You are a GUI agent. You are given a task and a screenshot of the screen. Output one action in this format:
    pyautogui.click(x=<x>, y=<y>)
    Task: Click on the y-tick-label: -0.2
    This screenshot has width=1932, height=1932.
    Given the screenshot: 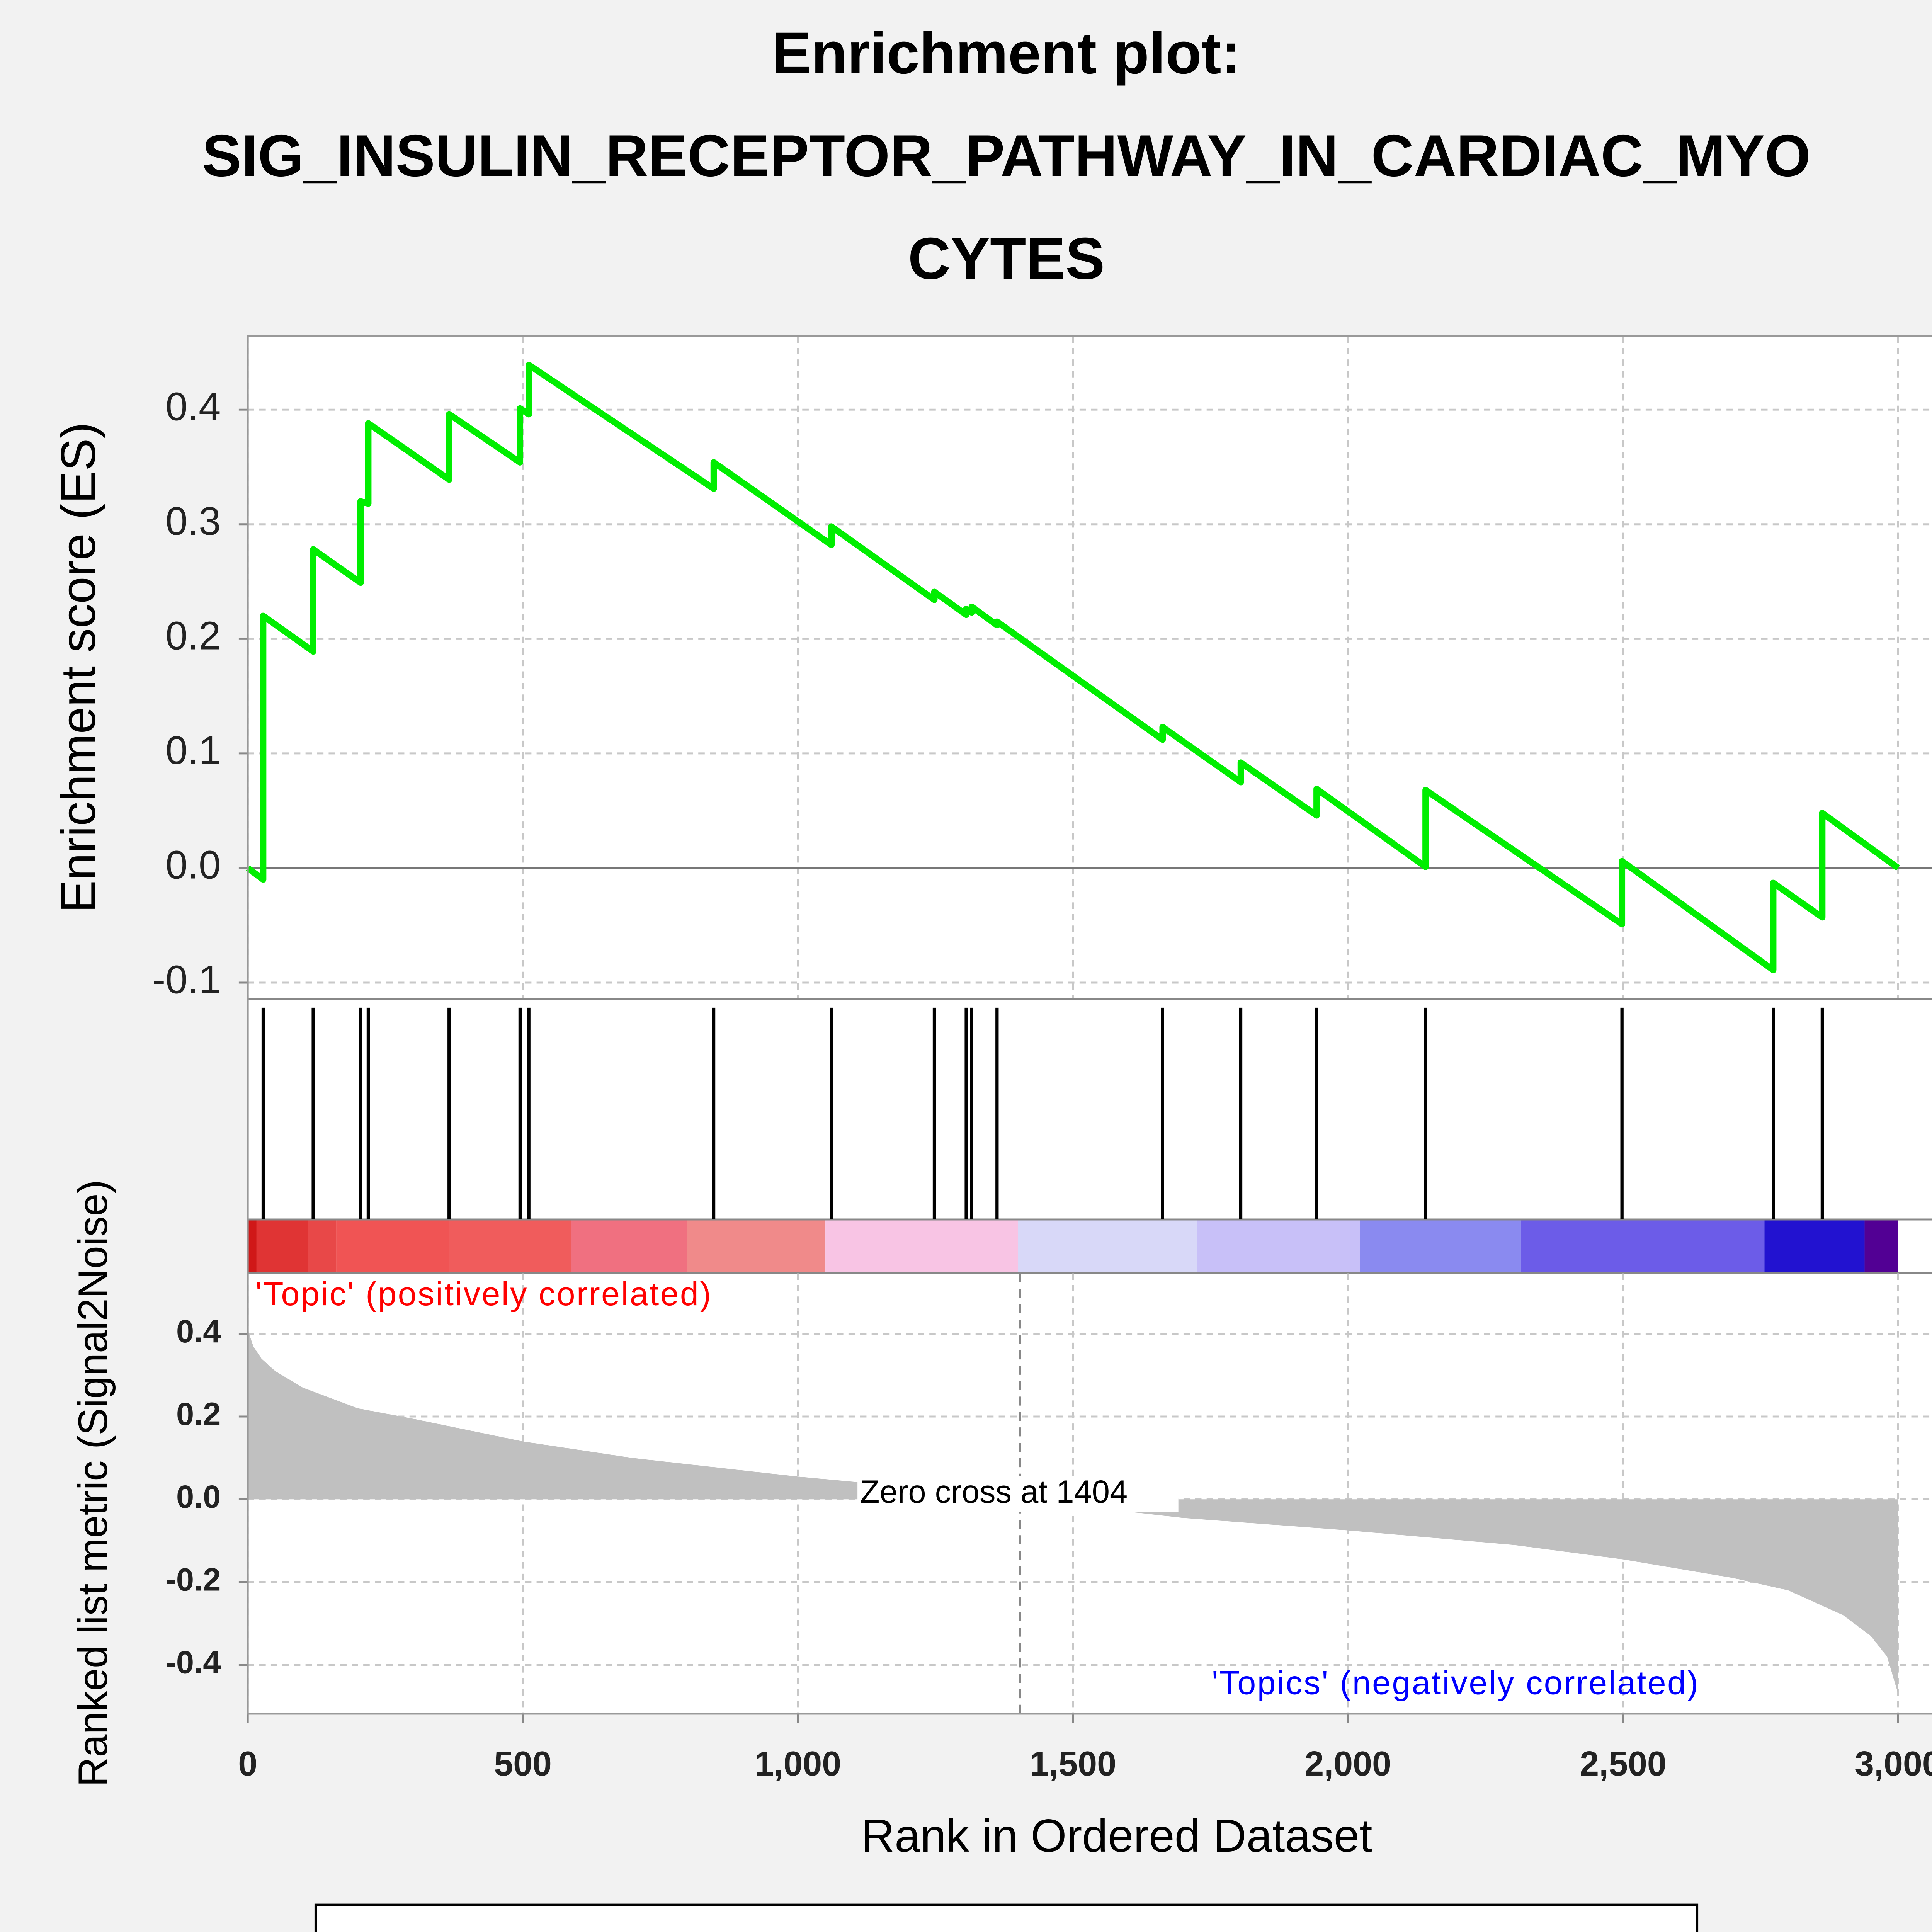 What is the action you would take?
    pyautogui.click(x=193, y=1579)
    